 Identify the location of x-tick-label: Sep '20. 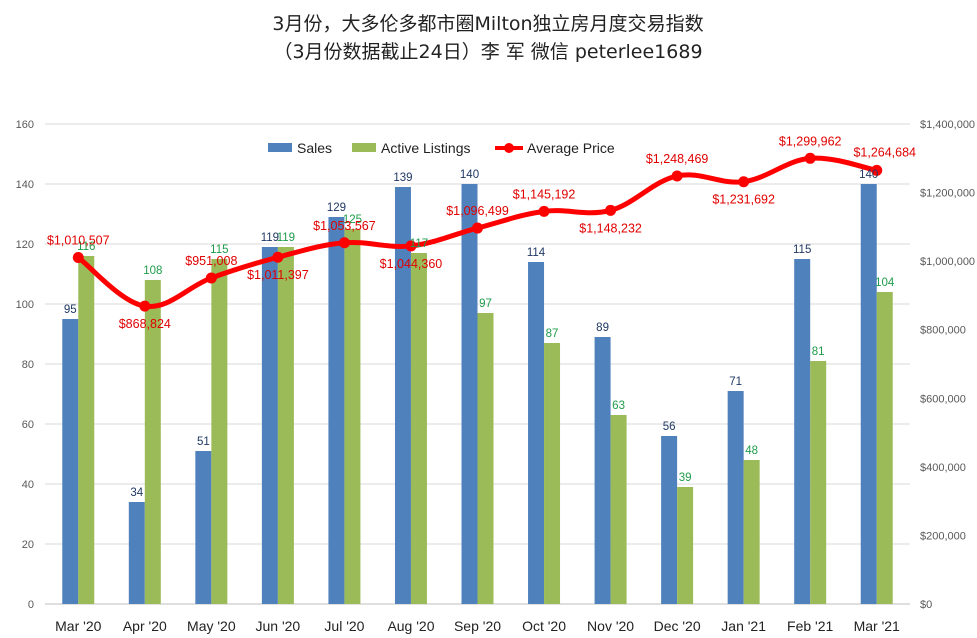
(477, 626).